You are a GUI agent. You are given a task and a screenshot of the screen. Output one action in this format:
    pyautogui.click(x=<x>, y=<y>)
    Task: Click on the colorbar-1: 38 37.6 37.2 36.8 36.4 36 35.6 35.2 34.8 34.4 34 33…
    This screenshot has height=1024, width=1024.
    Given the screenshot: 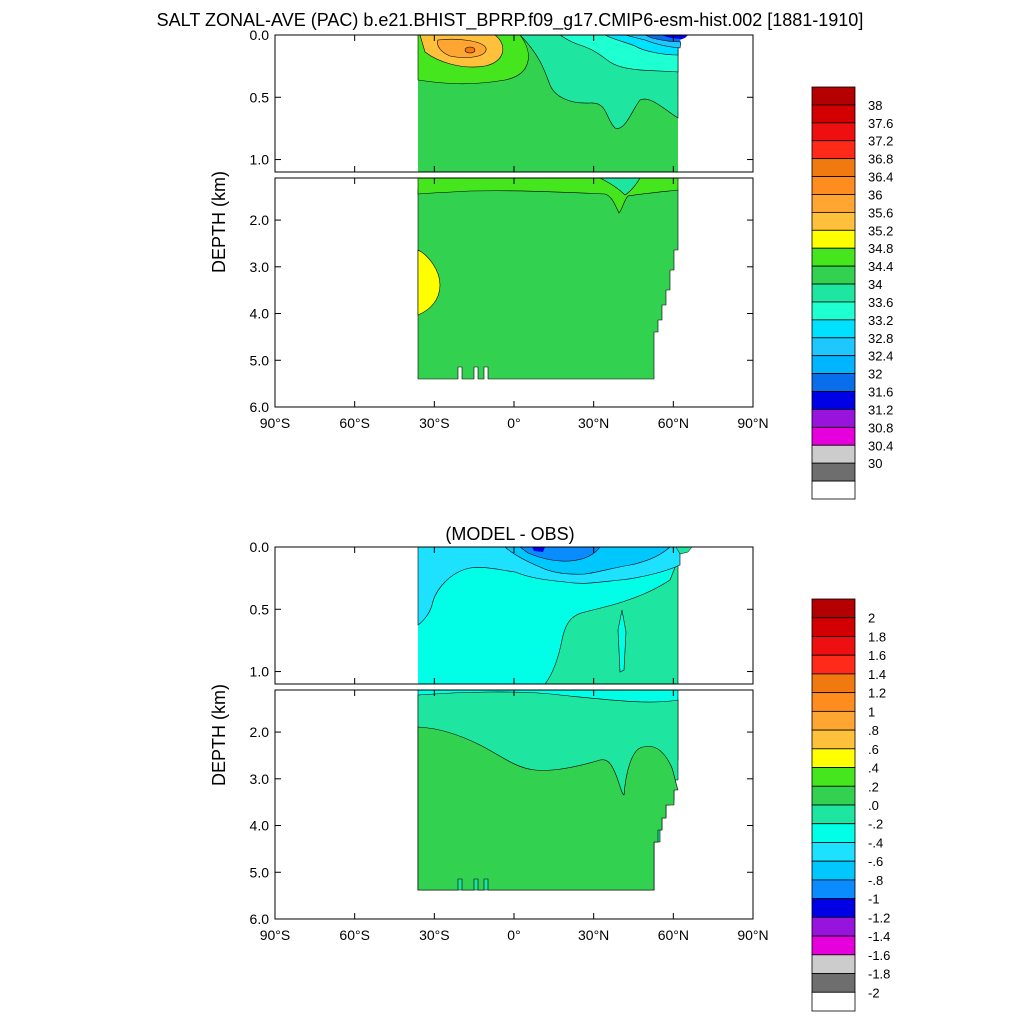 What is the action you would take?
    pyautogui.click(x=852, y=293)
    